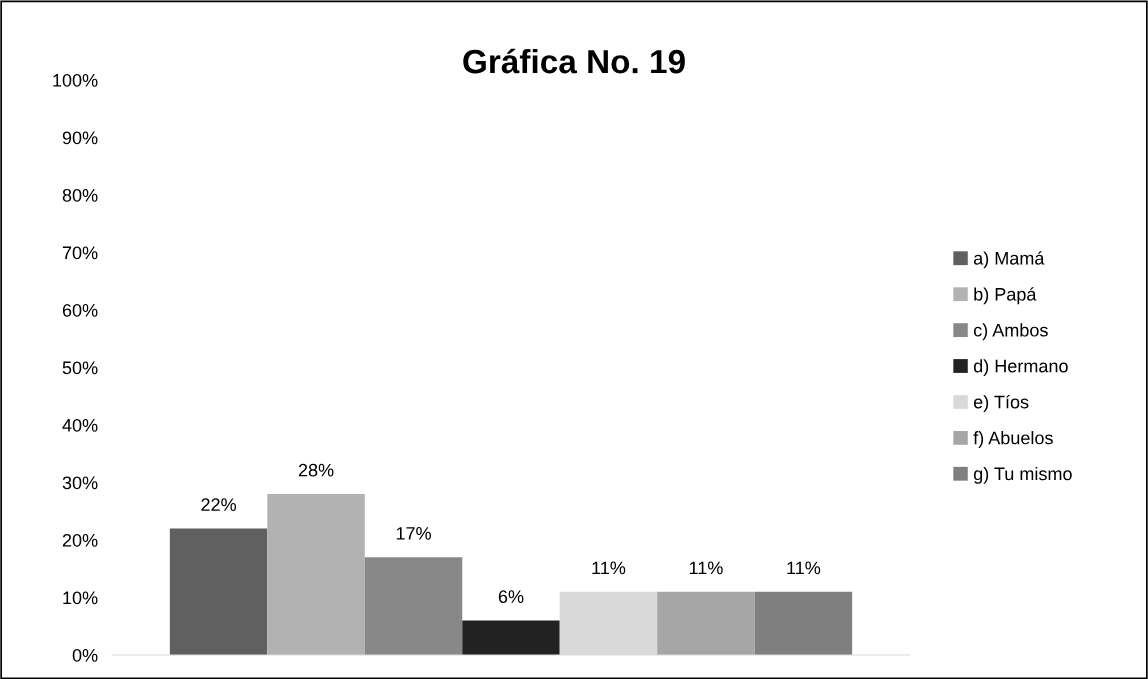 This screenshot has width=1148, height=679. I want to click on y-tick-label: 100%, so click(75, 80).